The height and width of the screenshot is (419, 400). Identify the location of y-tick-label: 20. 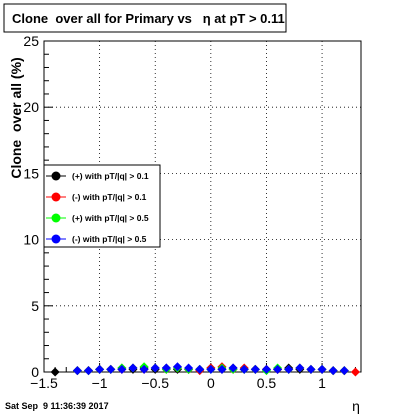
(31, 107).